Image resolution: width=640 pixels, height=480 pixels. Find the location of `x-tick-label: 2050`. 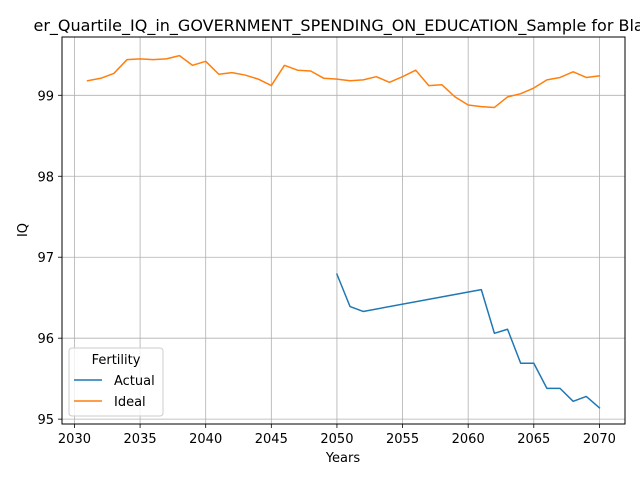

x-tick-label: 2050 is located at coordinates (336, 439).